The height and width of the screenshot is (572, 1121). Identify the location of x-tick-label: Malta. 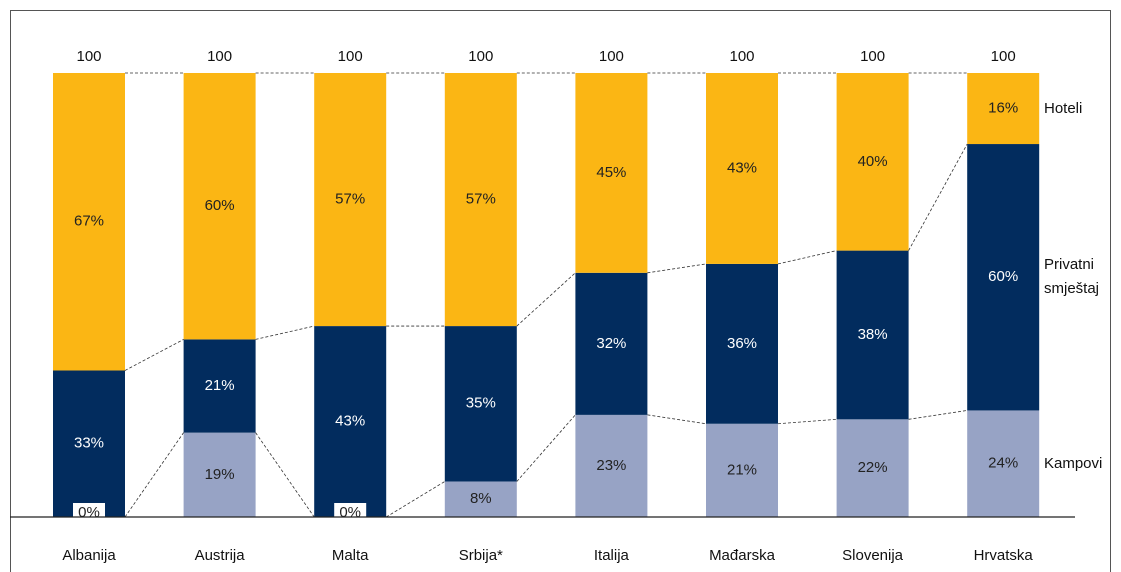
(350, 555).